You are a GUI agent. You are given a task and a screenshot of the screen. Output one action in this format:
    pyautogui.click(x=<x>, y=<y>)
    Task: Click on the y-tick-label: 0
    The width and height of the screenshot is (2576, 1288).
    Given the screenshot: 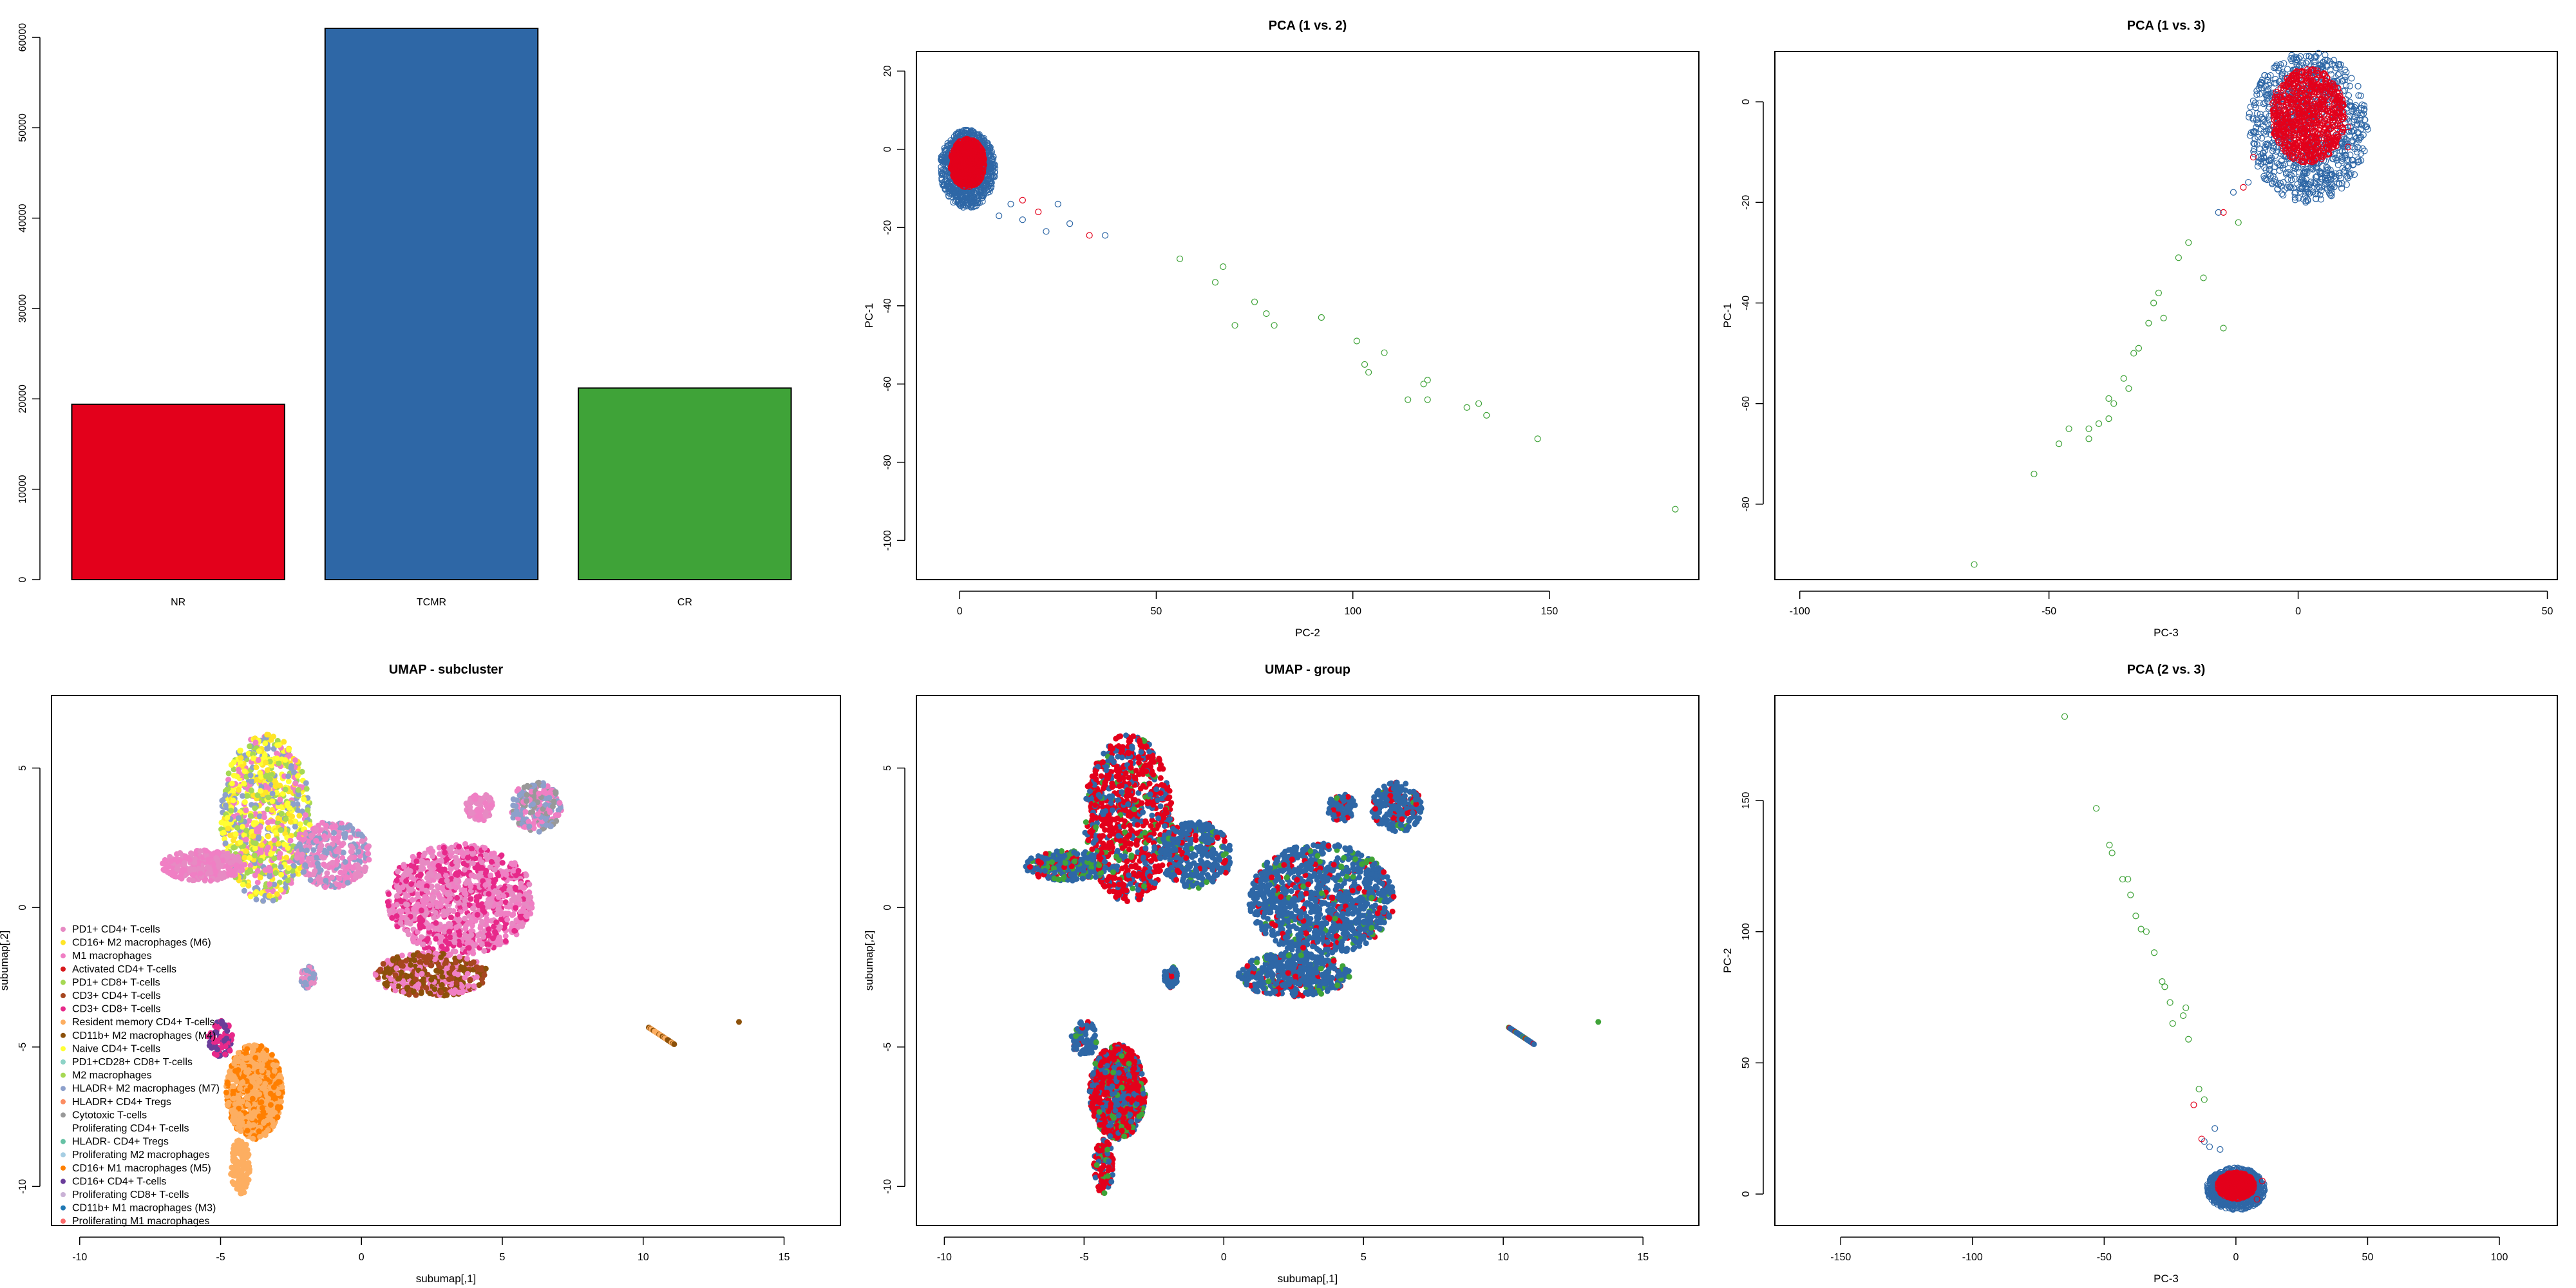 What is the action you would take?
    pyautogui.click(x=22, y=579)
    